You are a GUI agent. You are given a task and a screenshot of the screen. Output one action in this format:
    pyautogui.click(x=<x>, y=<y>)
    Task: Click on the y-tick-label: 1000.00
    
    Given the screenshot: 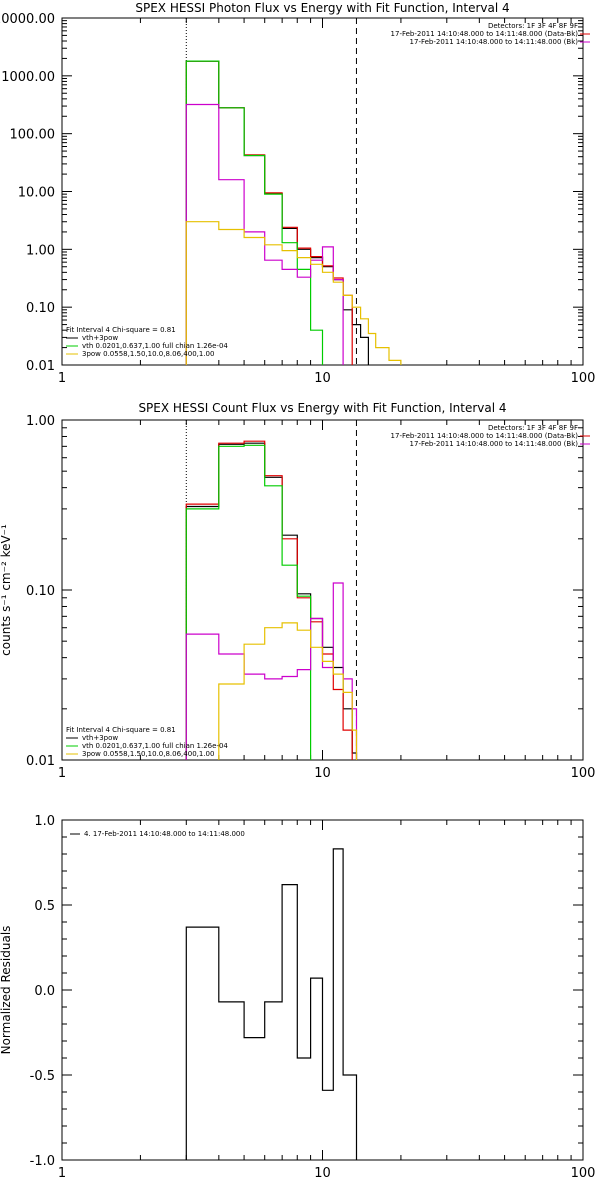 What is the action you would take?
    pyautogui.click(x=28, y=77)
    